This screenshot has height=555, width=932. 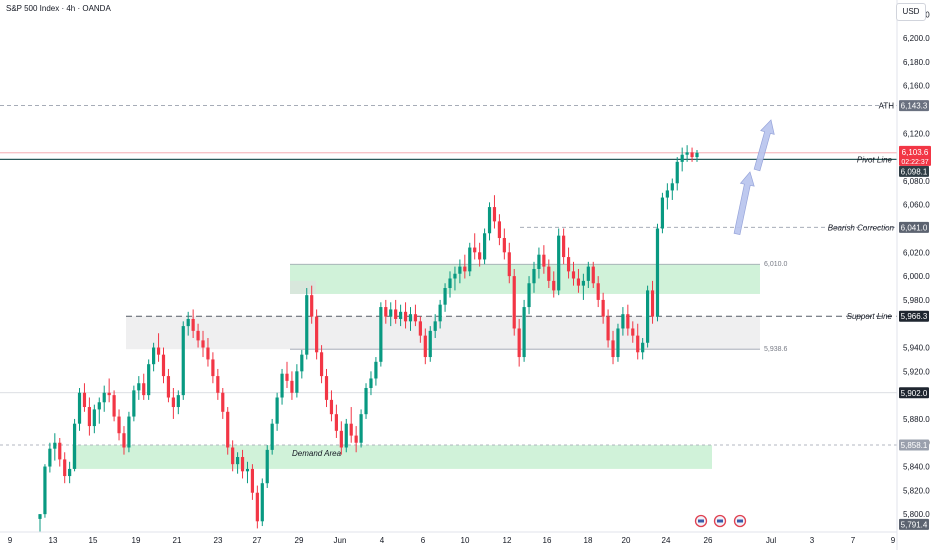 I want to click on currency-button: USD, so click(x=911, y=12).